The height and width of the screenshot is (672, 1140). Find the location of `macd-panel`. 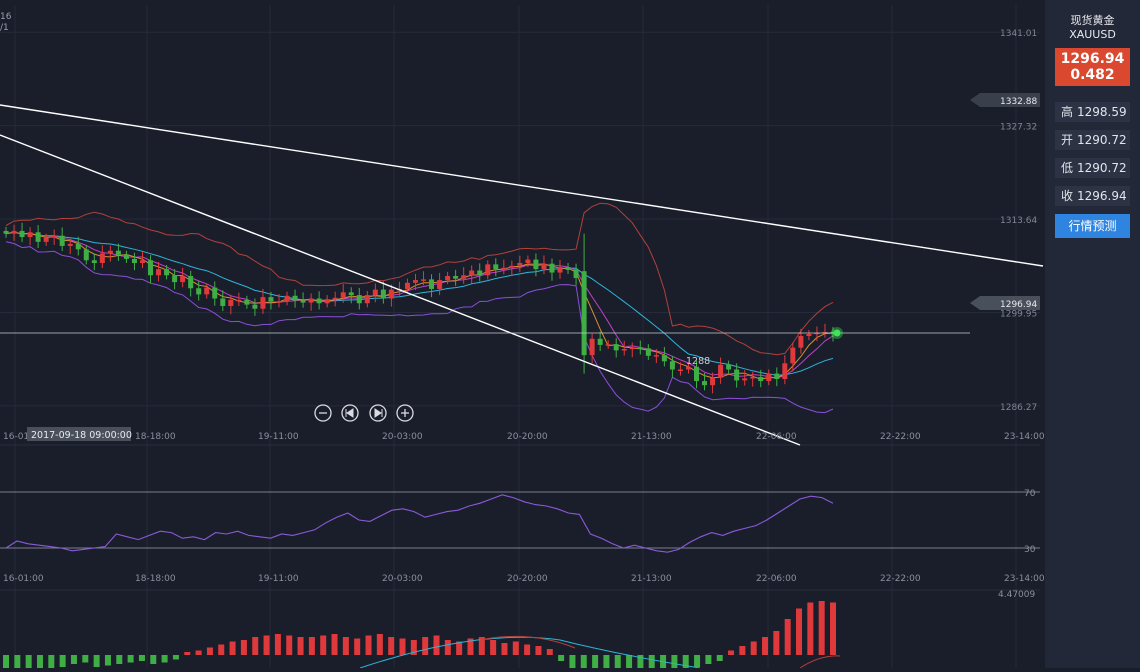

macd-panel is located at coordinates (422, 636).